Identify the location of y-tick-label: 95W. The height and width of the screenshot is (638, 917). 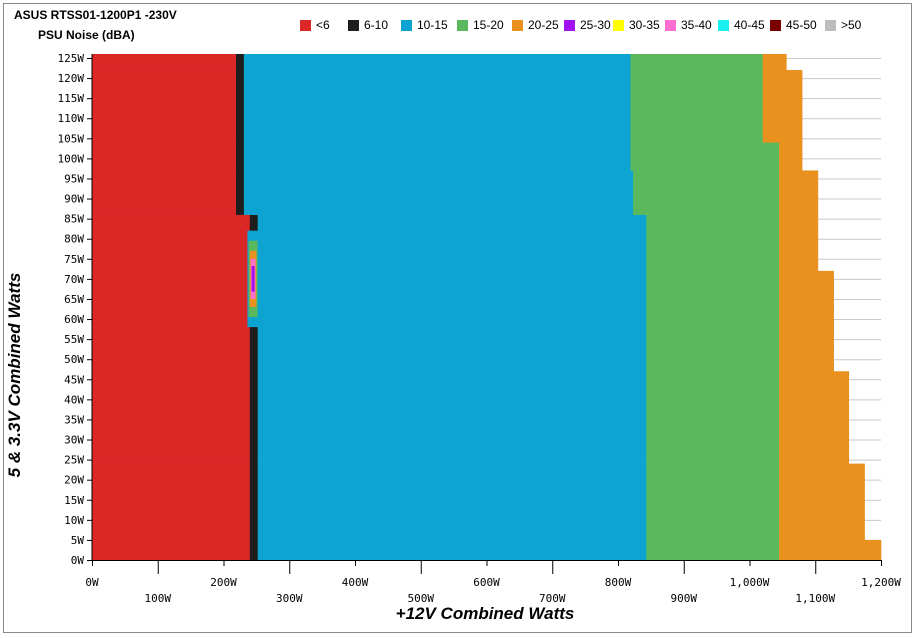
(74, 178).